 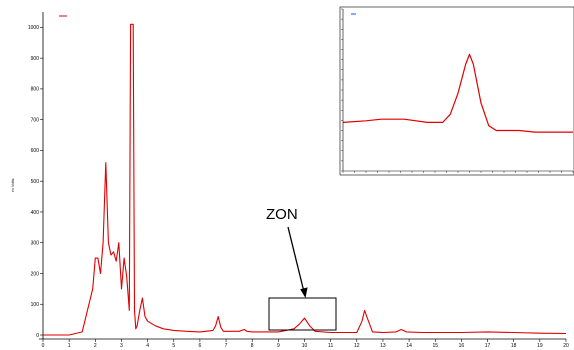 I want to click on zon-arrowhead, so click(x=304, y=292).